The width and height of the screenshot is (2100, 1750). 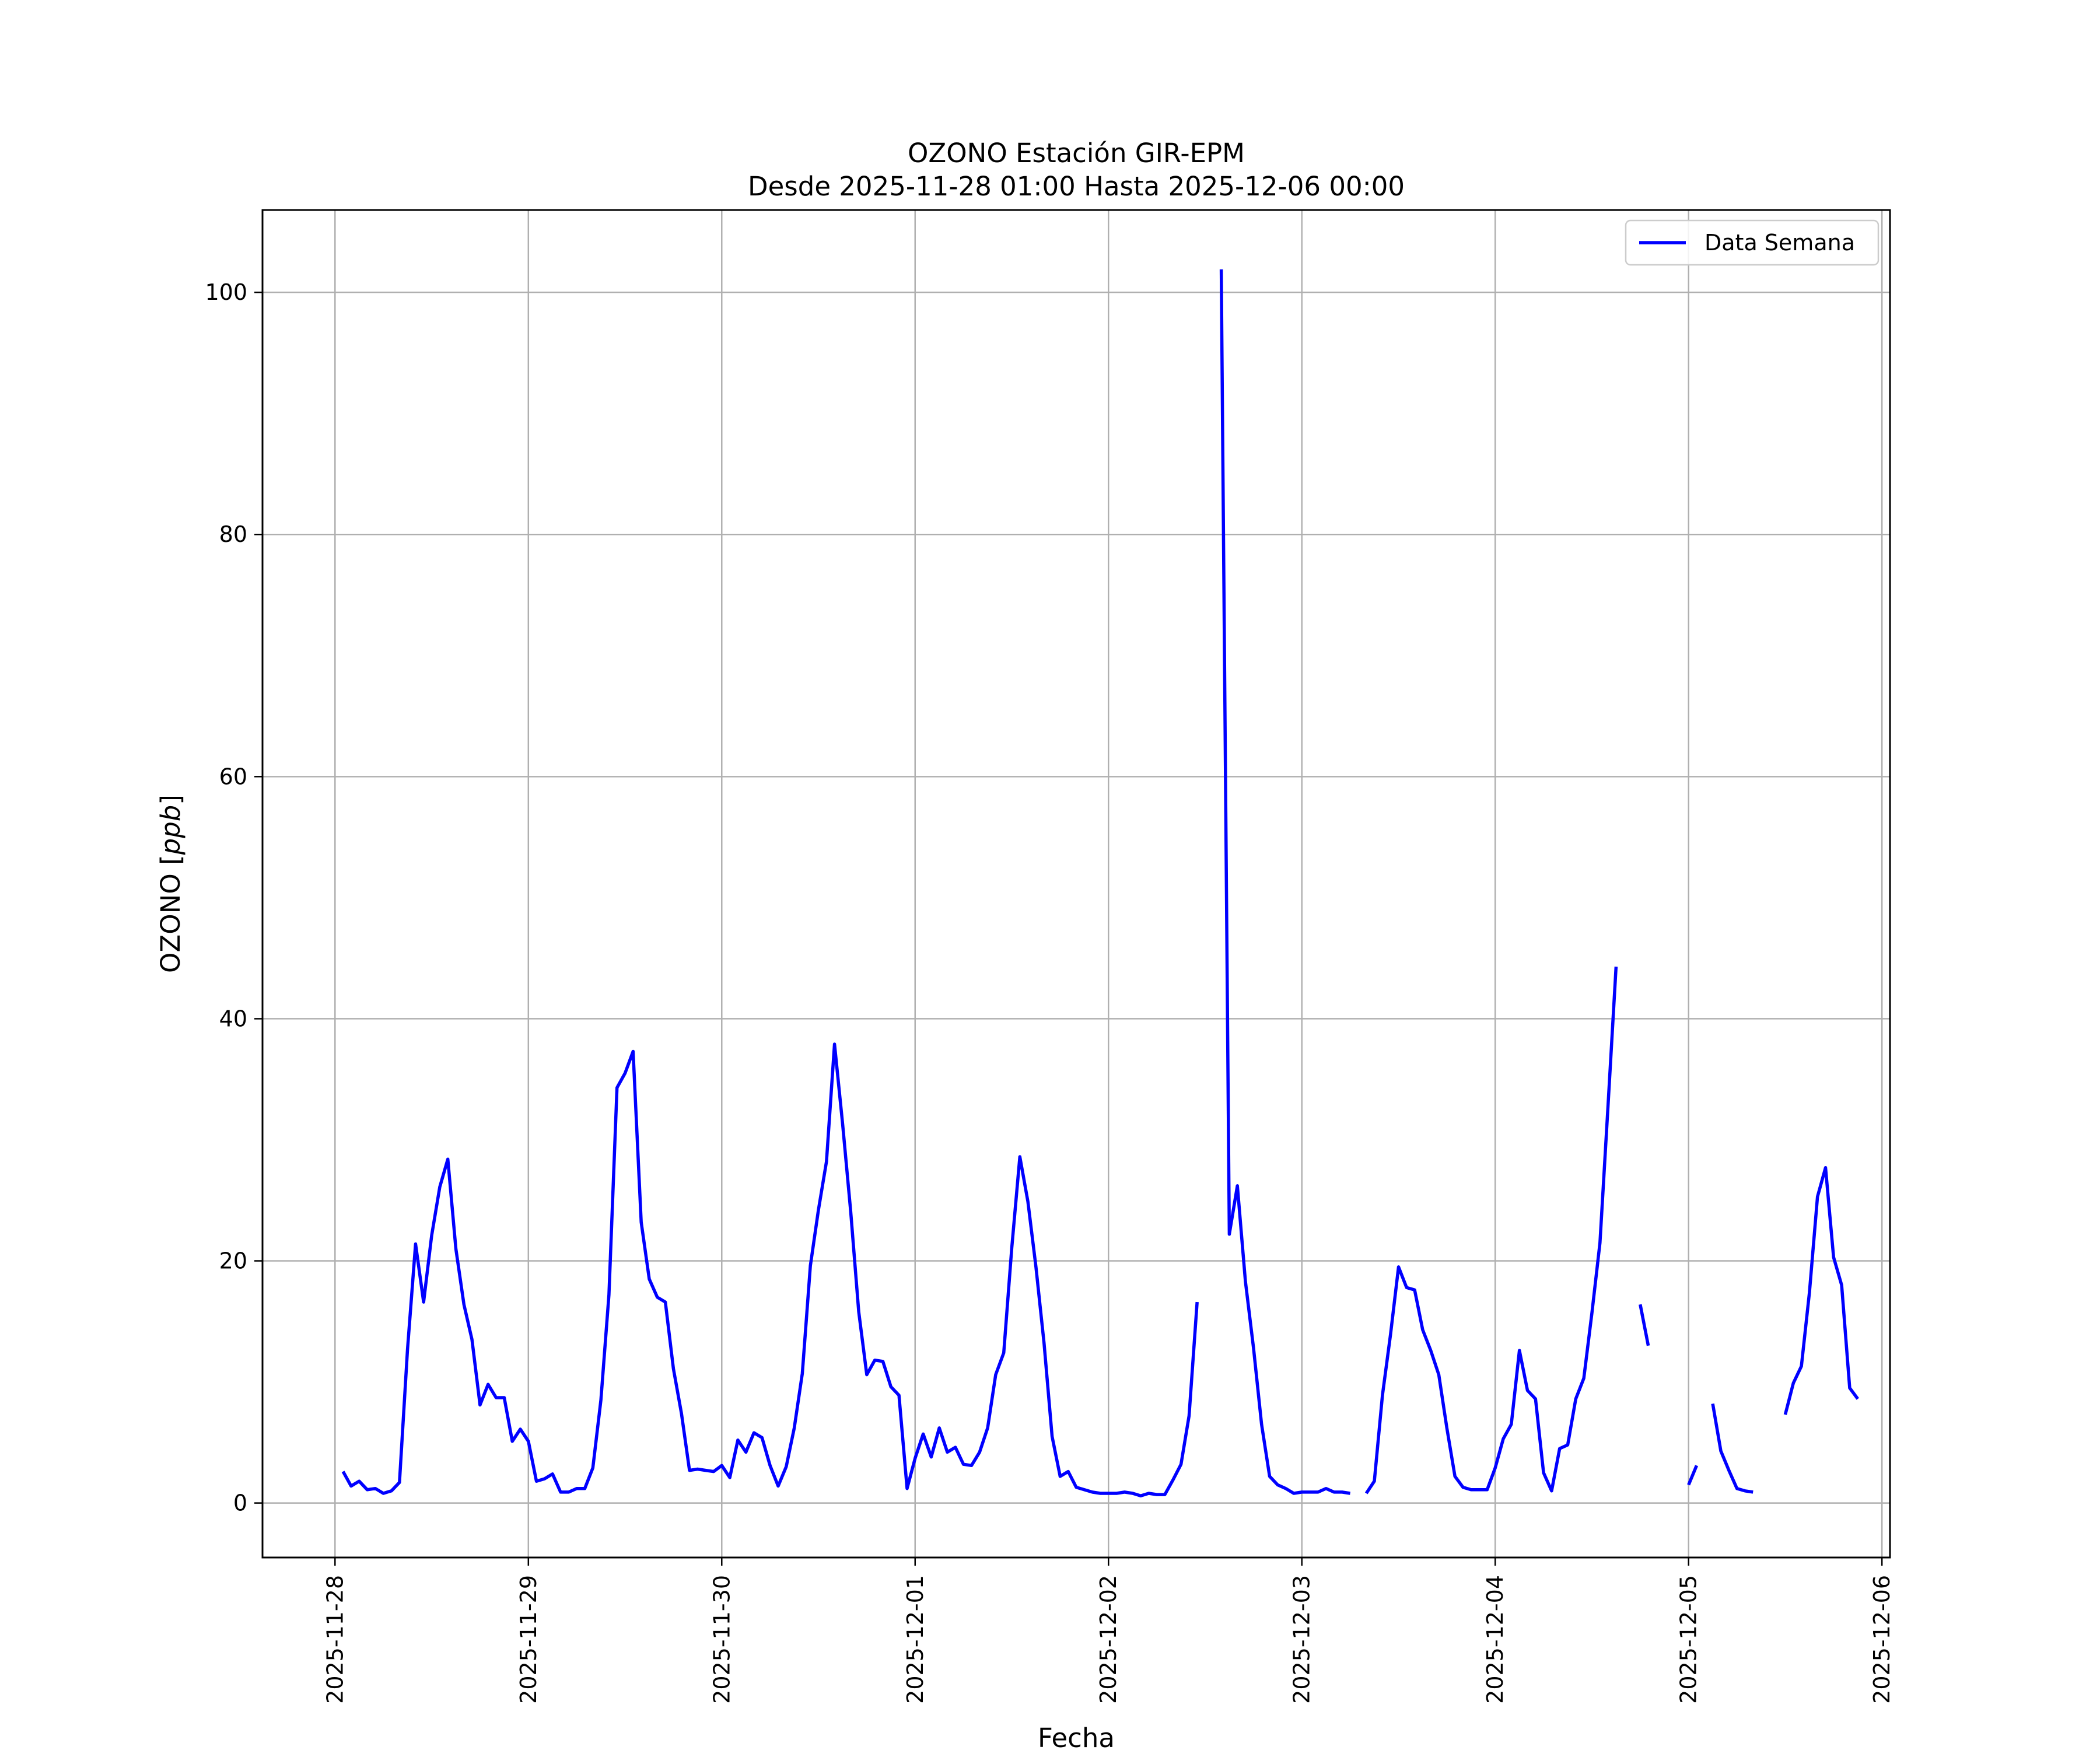 I want to click on y-tick-label-100: 100, so click(x=226, y=292).